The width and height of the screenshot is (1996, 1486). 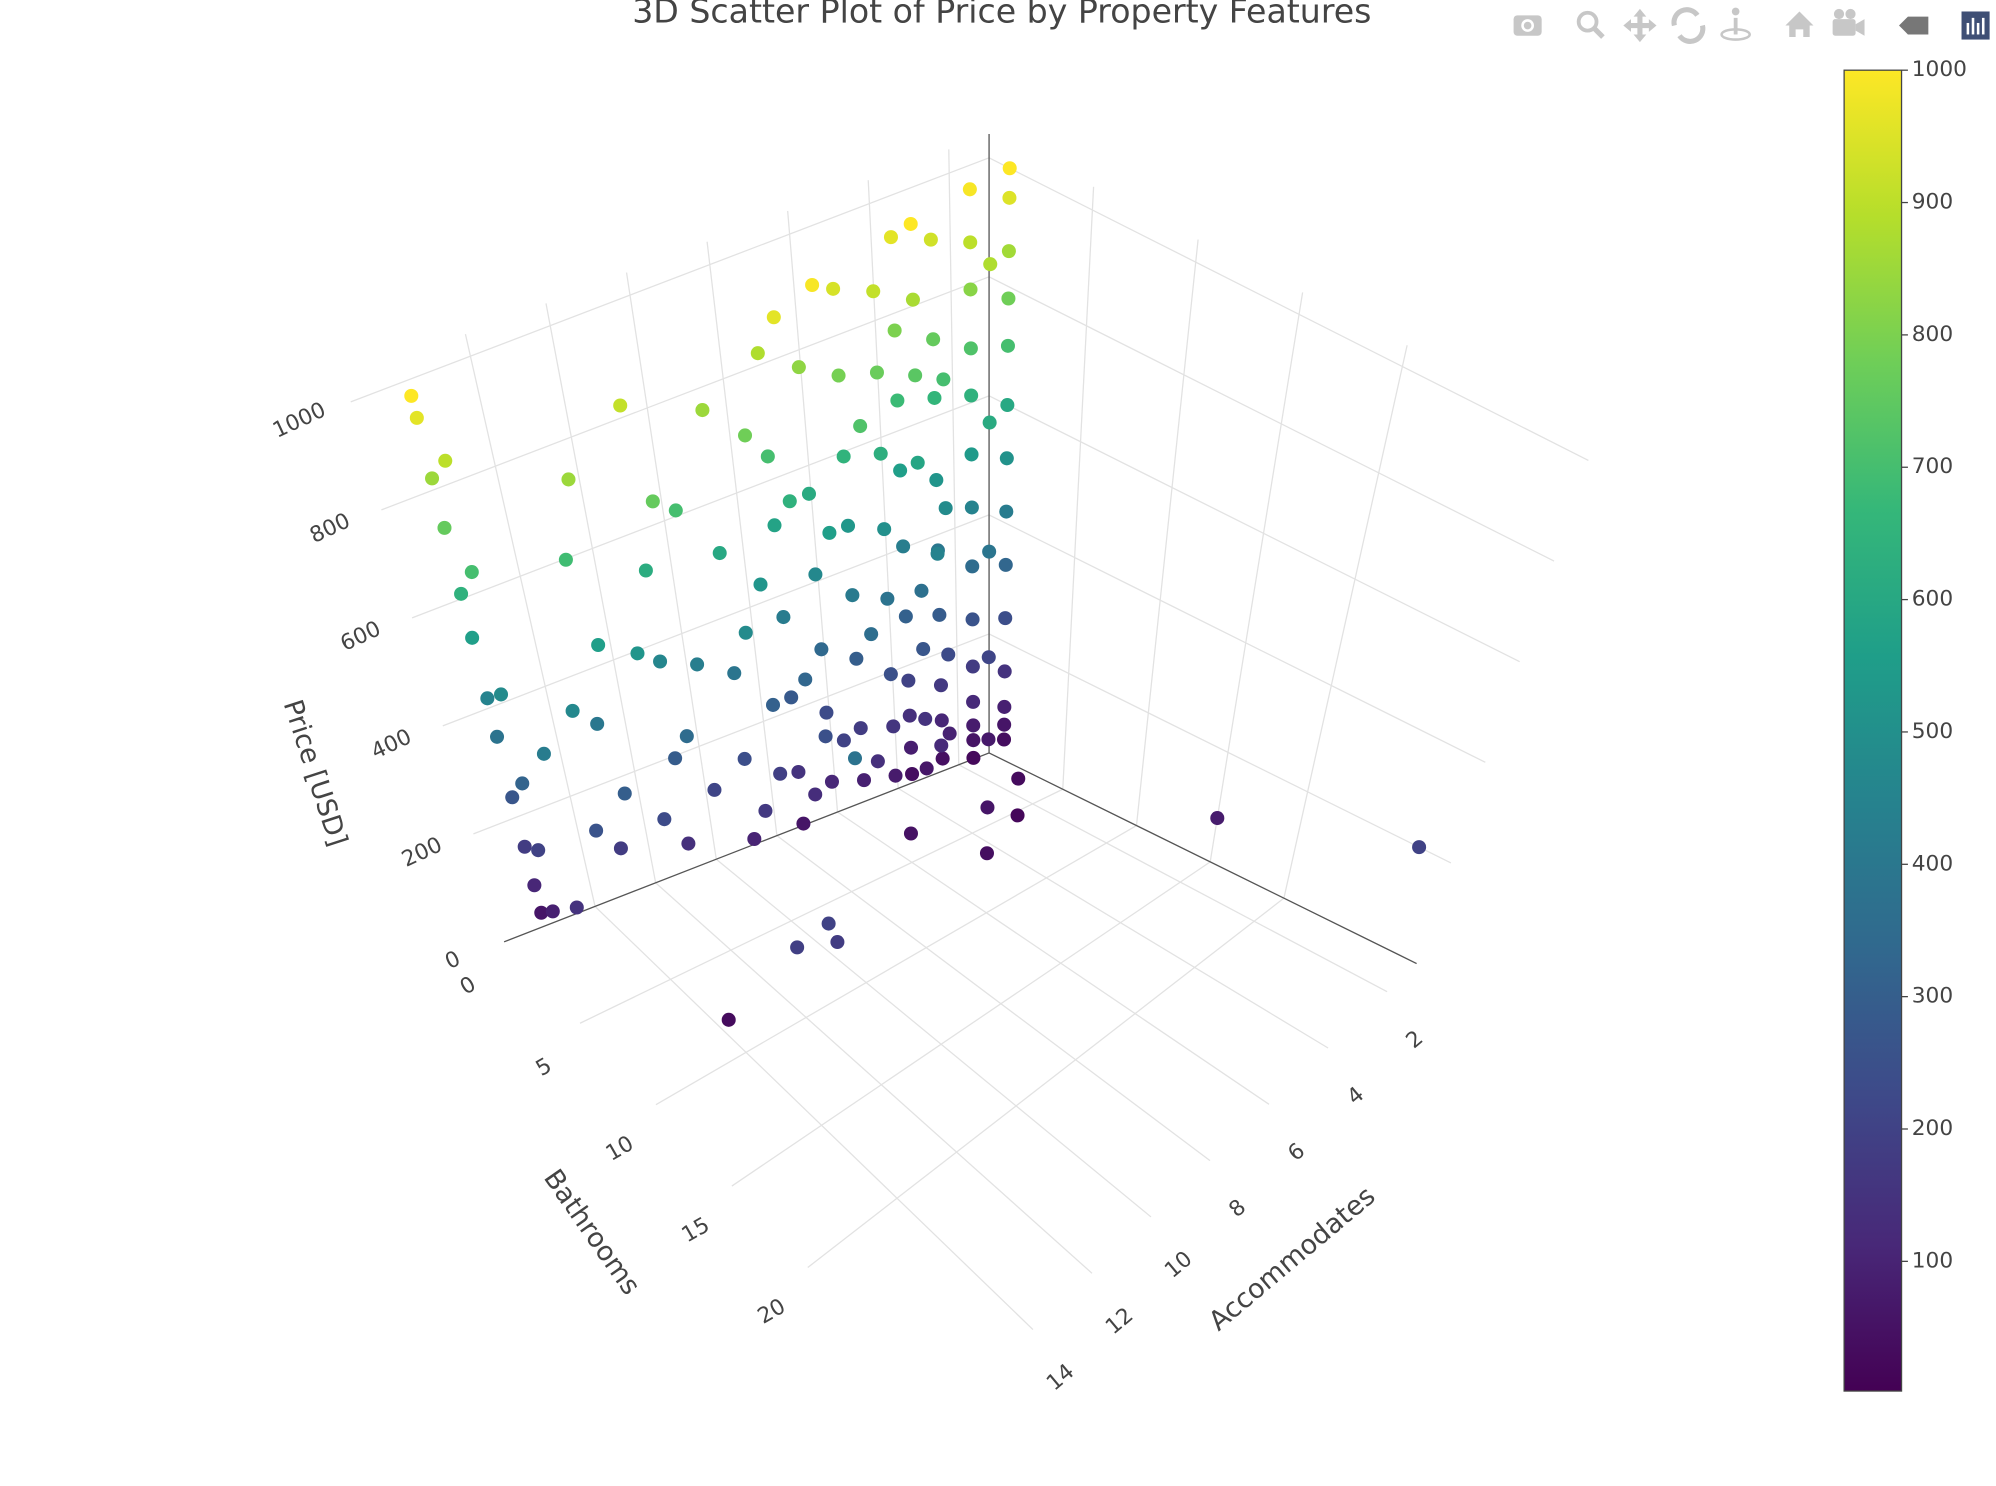 What do you see at coordinates (1799, 24) in the screenshot?
I see `home-button` at bounding box center [1799, 24].